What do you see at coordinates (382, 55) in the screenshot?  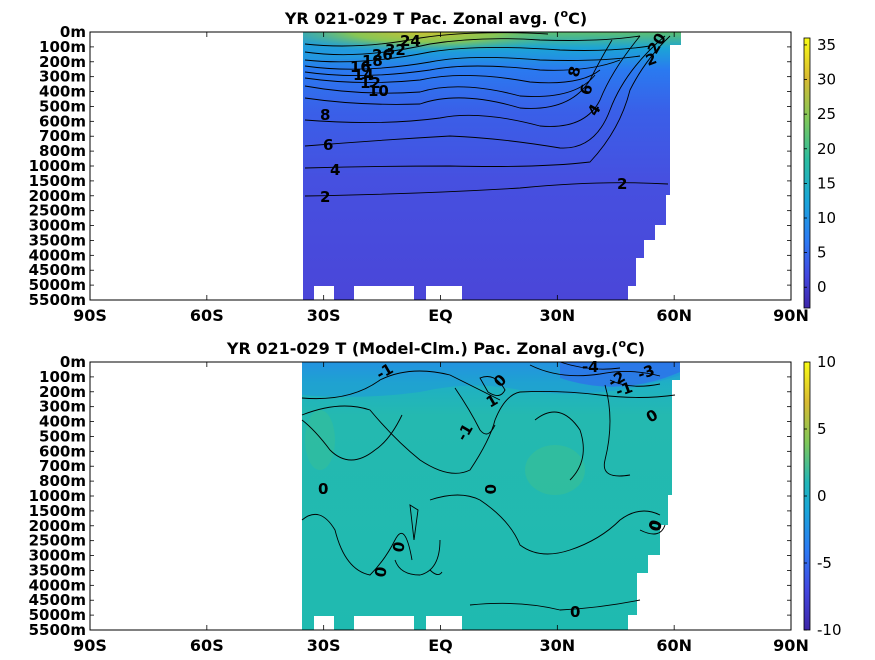 I see `contour-label: 26` at bounding box center [382, 55].